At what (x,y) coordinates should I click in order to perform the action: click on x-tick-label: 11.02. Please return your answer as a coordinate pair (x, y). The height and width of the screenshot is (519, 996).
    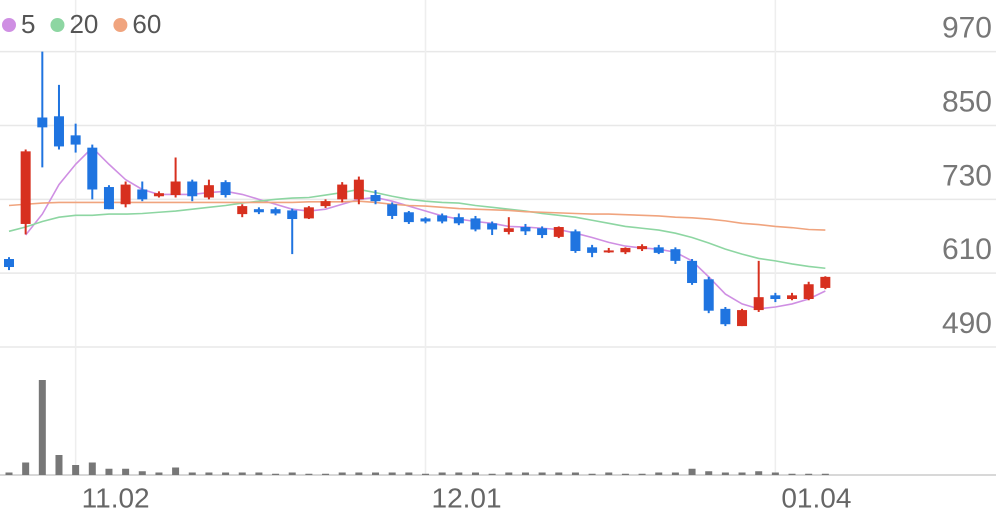
    Looking at the image, I should click on (116, 497).